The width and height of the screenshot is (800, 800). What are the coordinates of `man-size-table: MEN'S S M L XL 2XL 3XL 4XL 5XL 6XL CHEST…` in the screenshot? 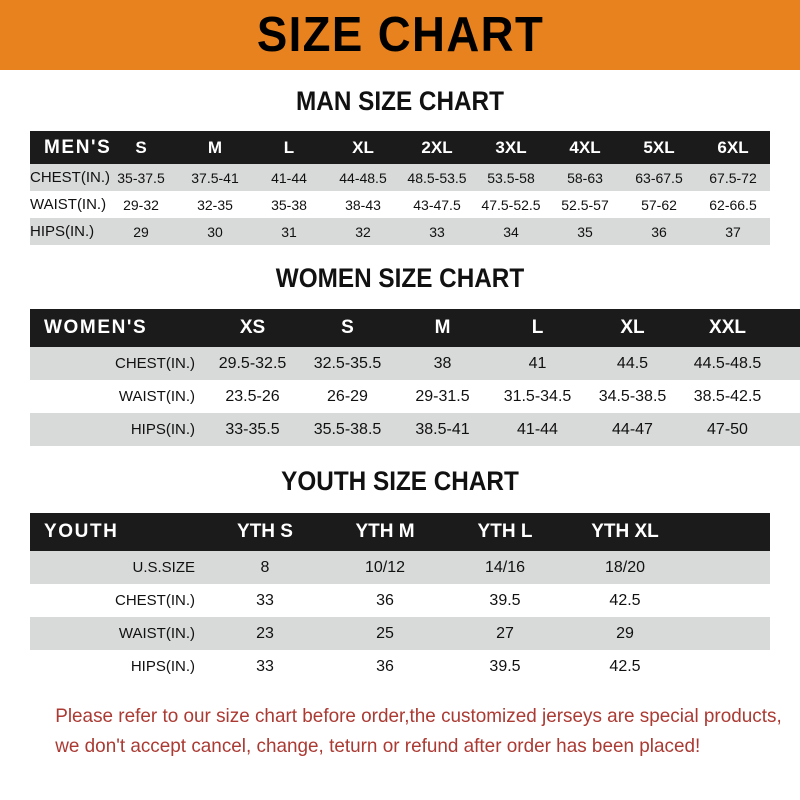 It's located at (400, 188).